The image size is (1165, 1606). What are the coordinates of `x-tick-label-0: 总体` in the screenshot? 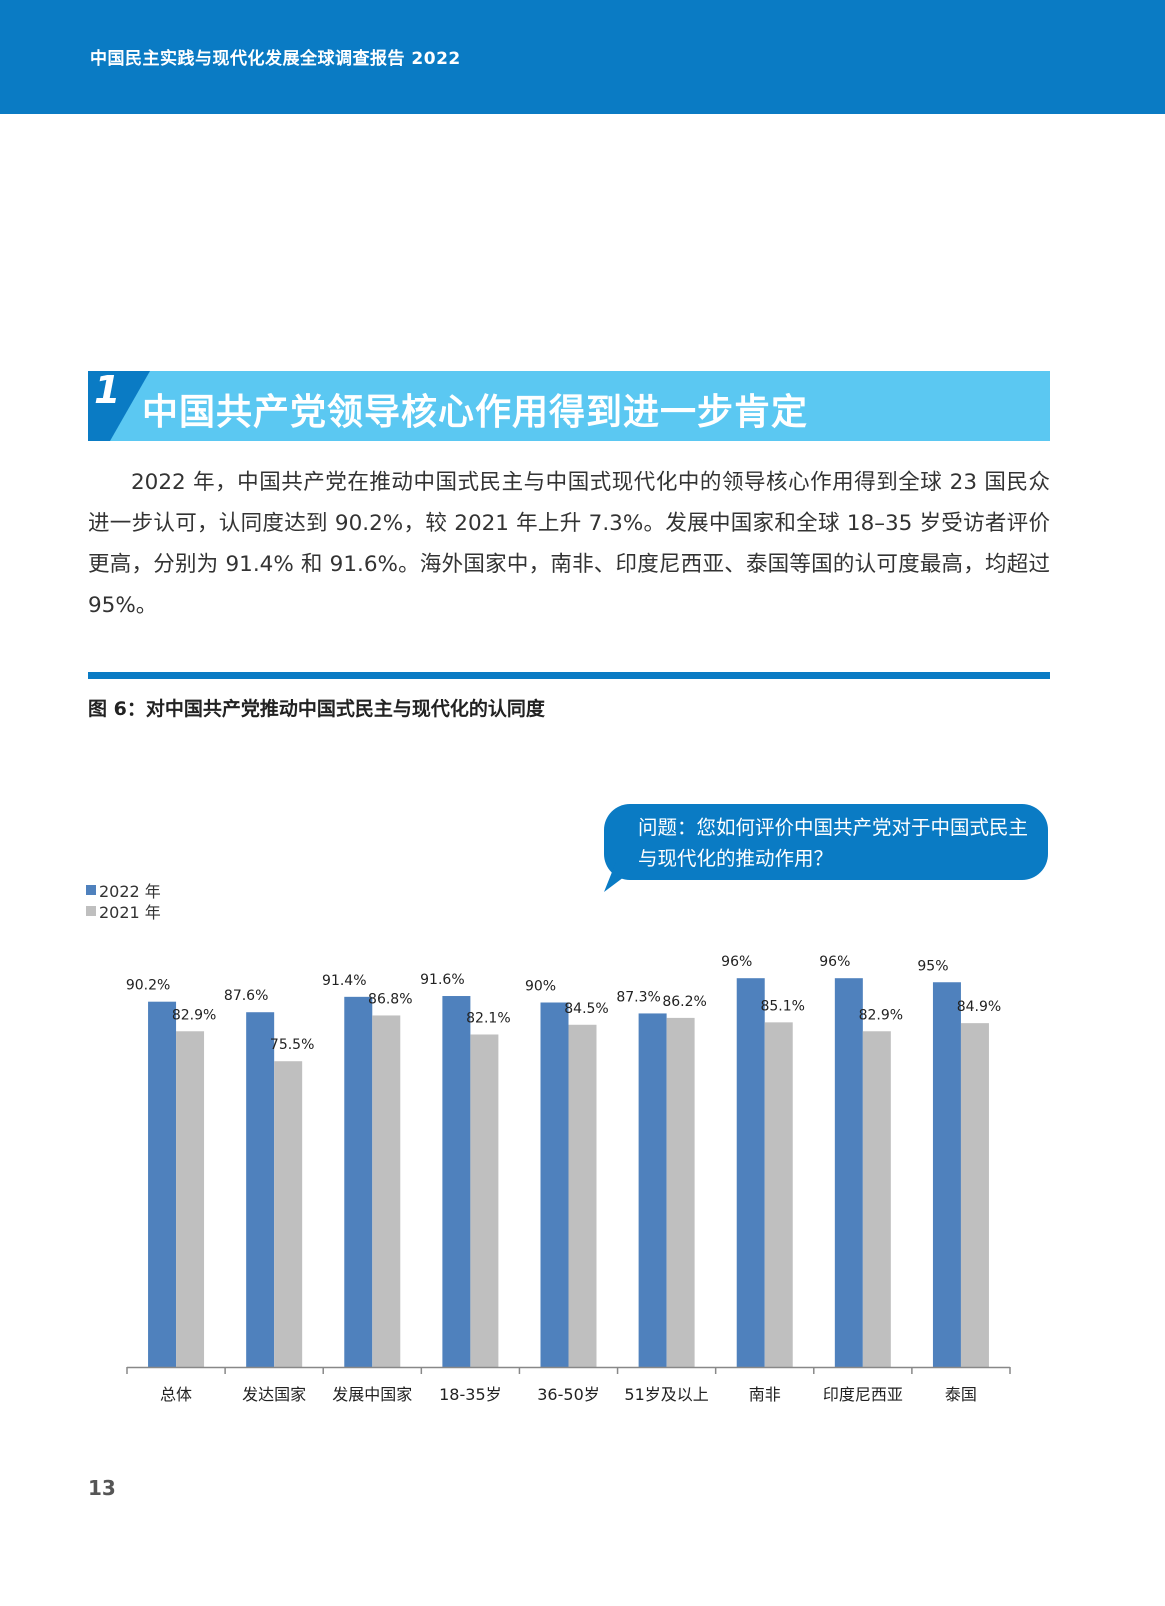 It's located at (176, 1394).